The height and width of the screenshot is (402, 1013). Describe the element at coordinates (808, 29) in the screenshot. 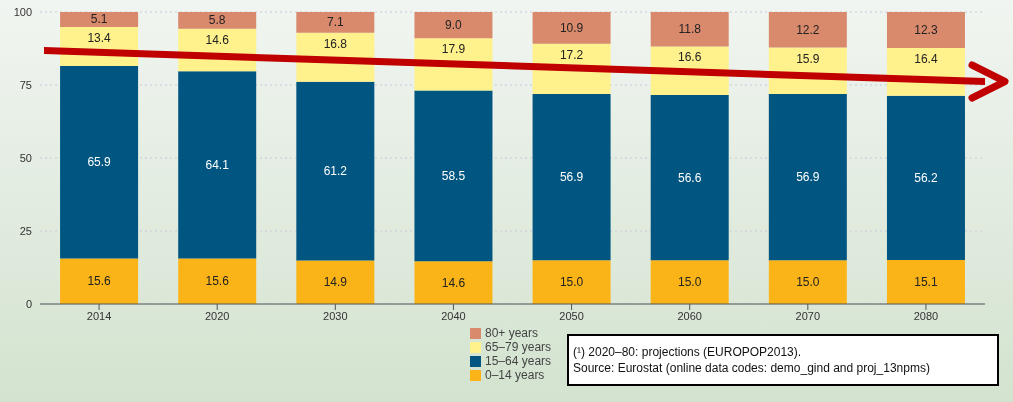

I see `data-label: 12.2` at that location.